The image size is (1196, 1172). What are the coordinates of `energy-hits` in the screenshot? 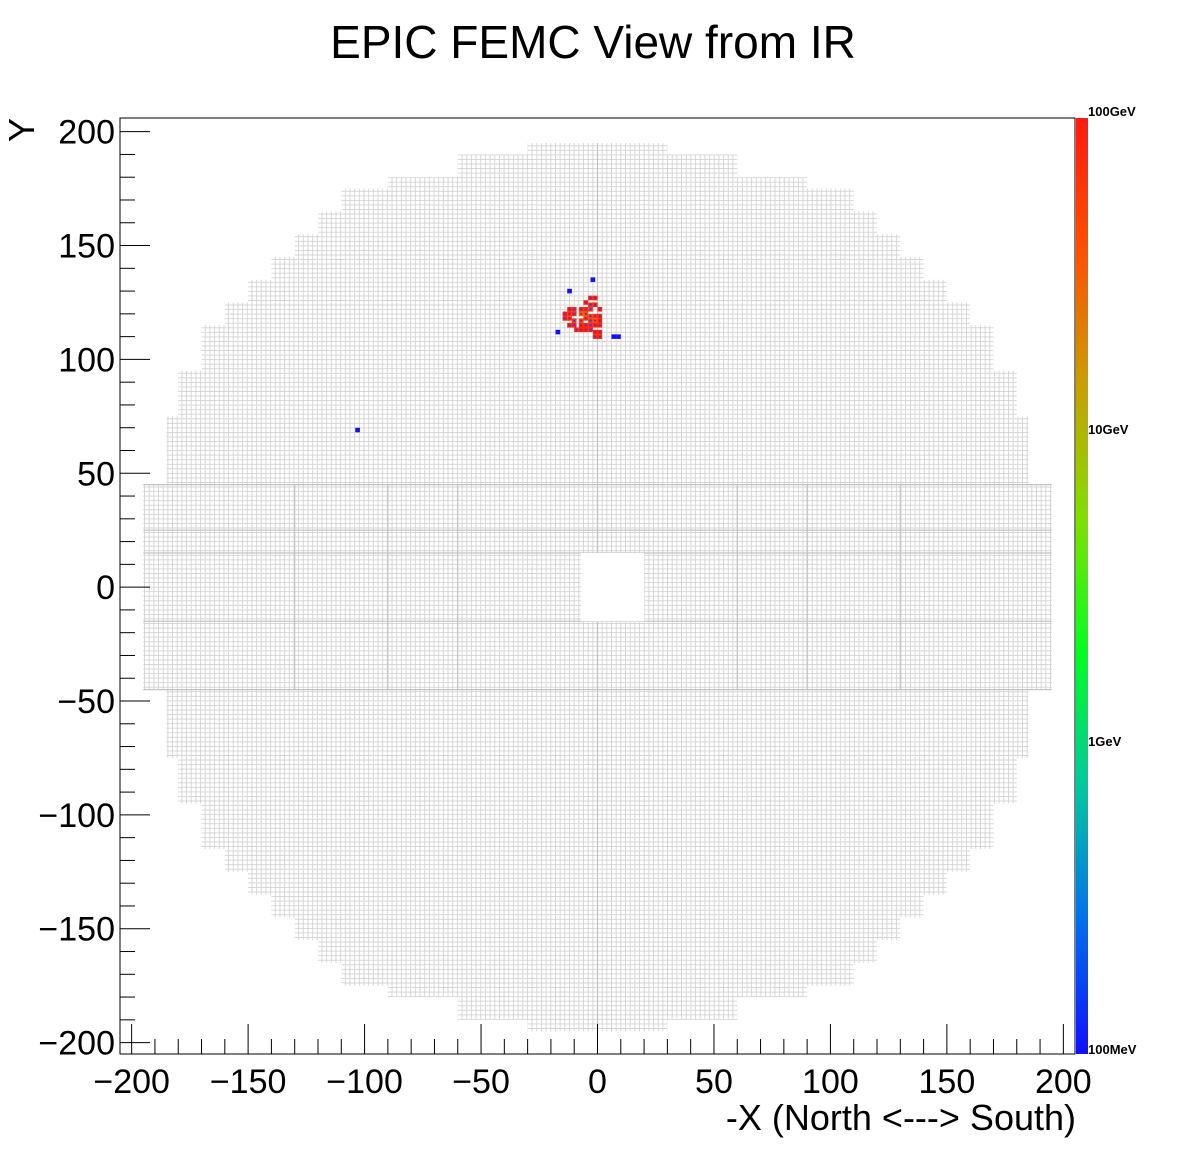 It's located at (488, 355).